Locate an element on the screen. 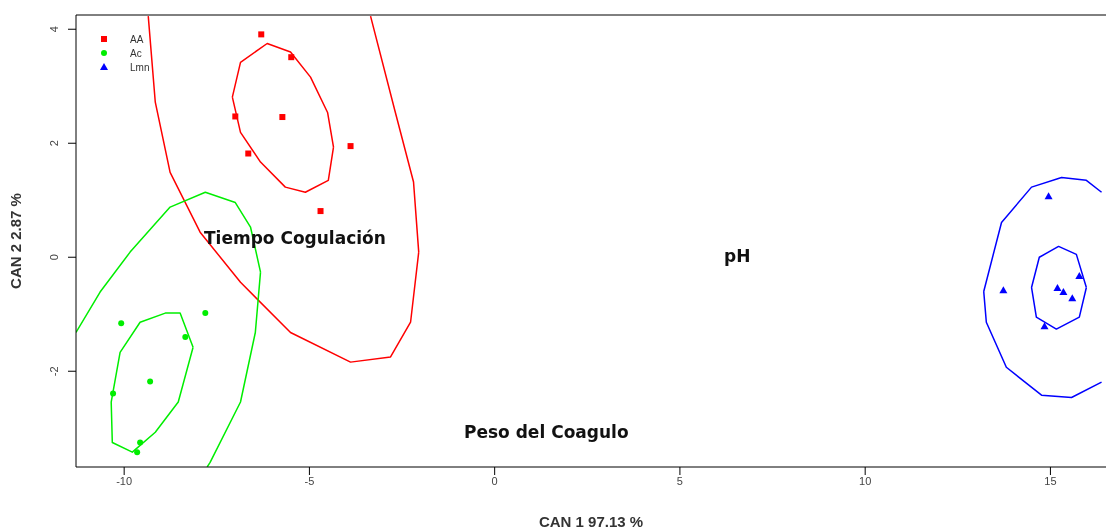 This screenshot has width=1106, height=529. x-tick-label: -10 is located at coordinates (124, 480).